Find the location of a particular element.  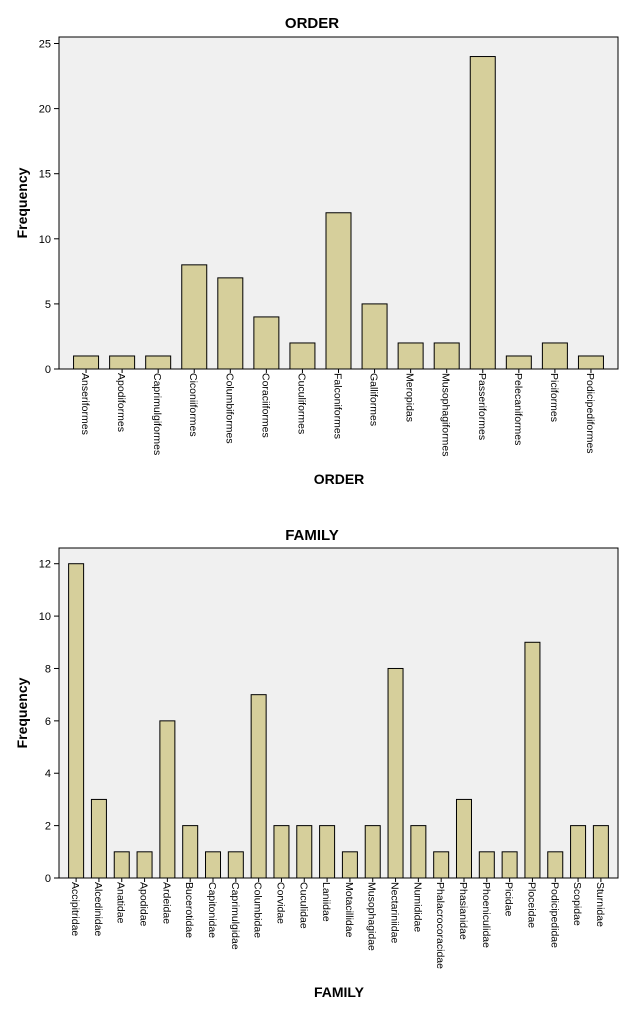

order-bar-podicipediformes is located at coordinates (590, 362).